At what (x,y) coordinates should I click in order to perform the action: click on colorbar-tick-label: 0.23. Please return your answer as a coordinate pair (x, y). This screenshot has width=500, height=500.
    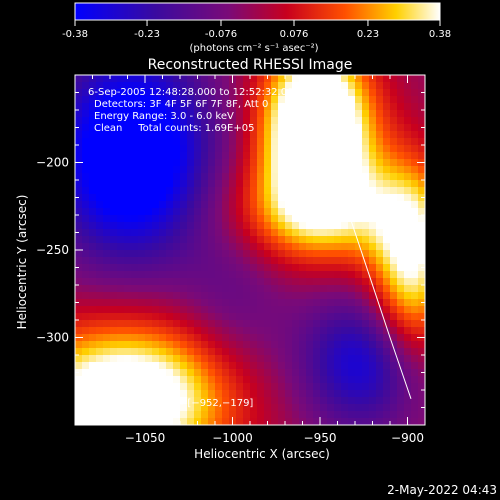
    Looking at the image, I should click on (368, 34).